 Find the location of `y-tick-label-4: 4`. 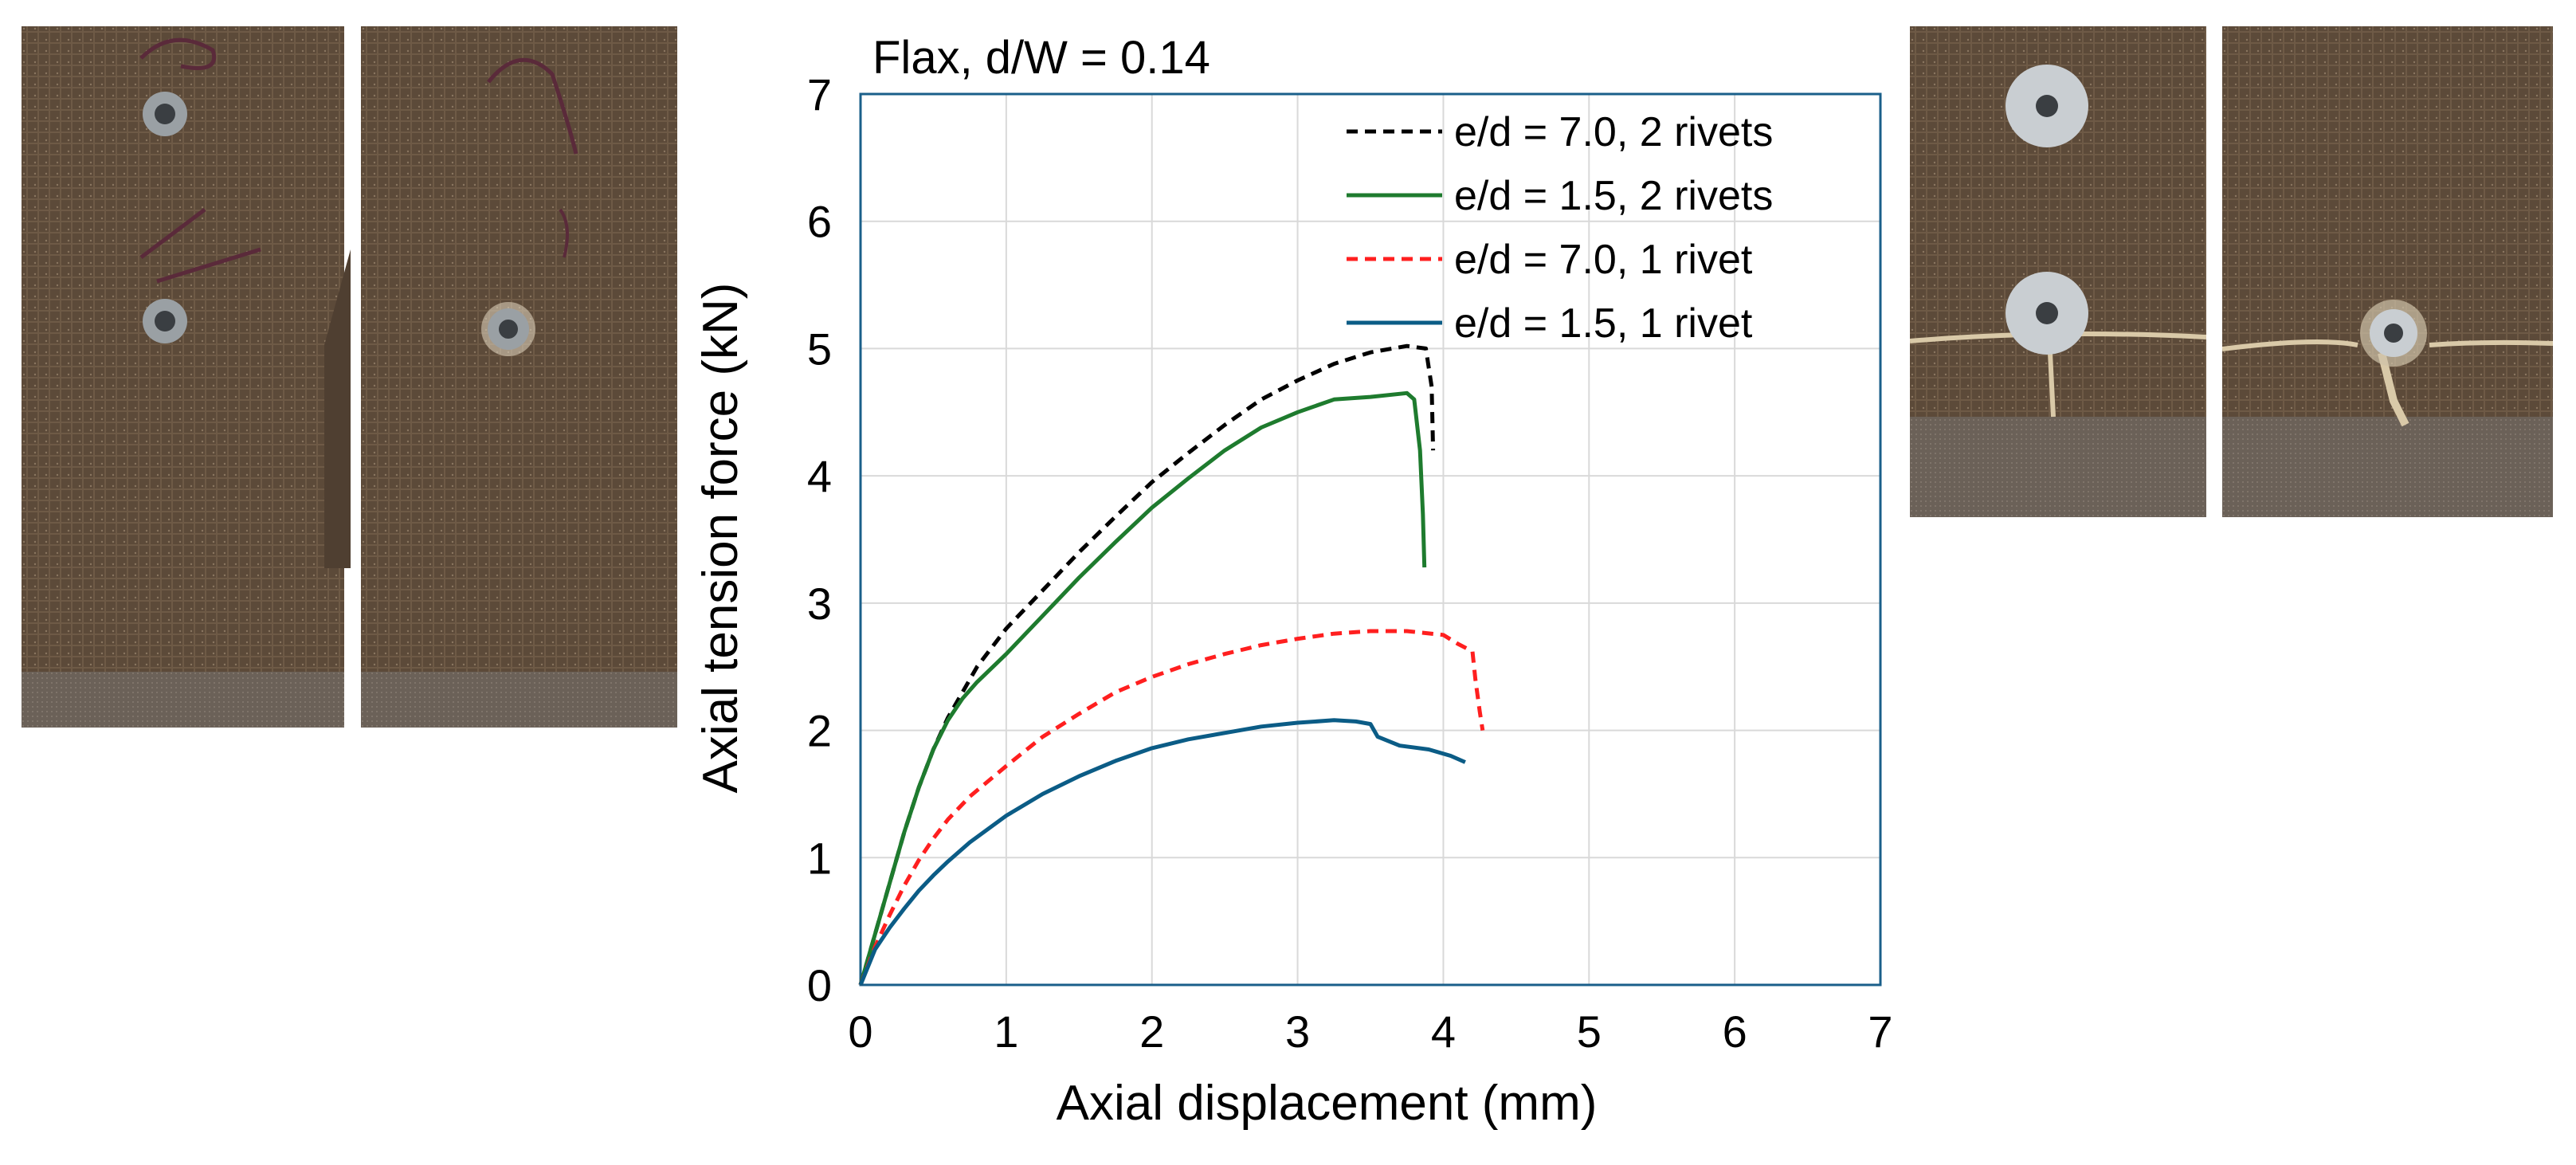

y-tick-label-4: 4 is located at coordinates (820, 476).